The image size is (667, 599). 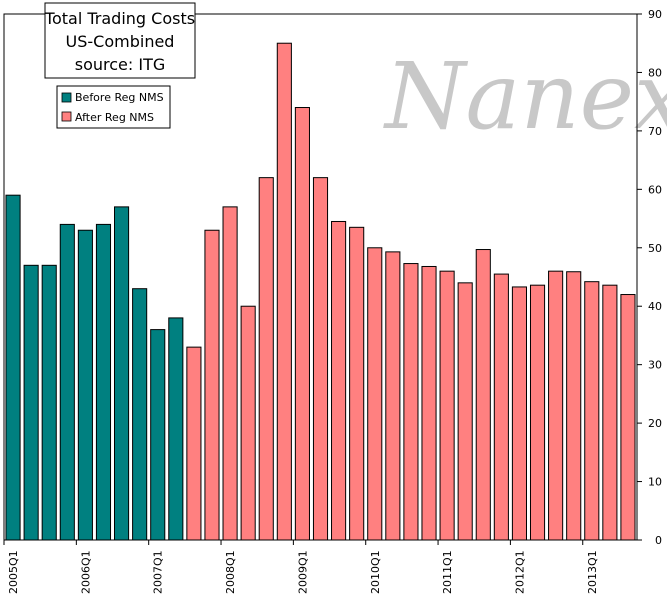 I want to click on bar-2009Q3, so click(x=339, y=380).